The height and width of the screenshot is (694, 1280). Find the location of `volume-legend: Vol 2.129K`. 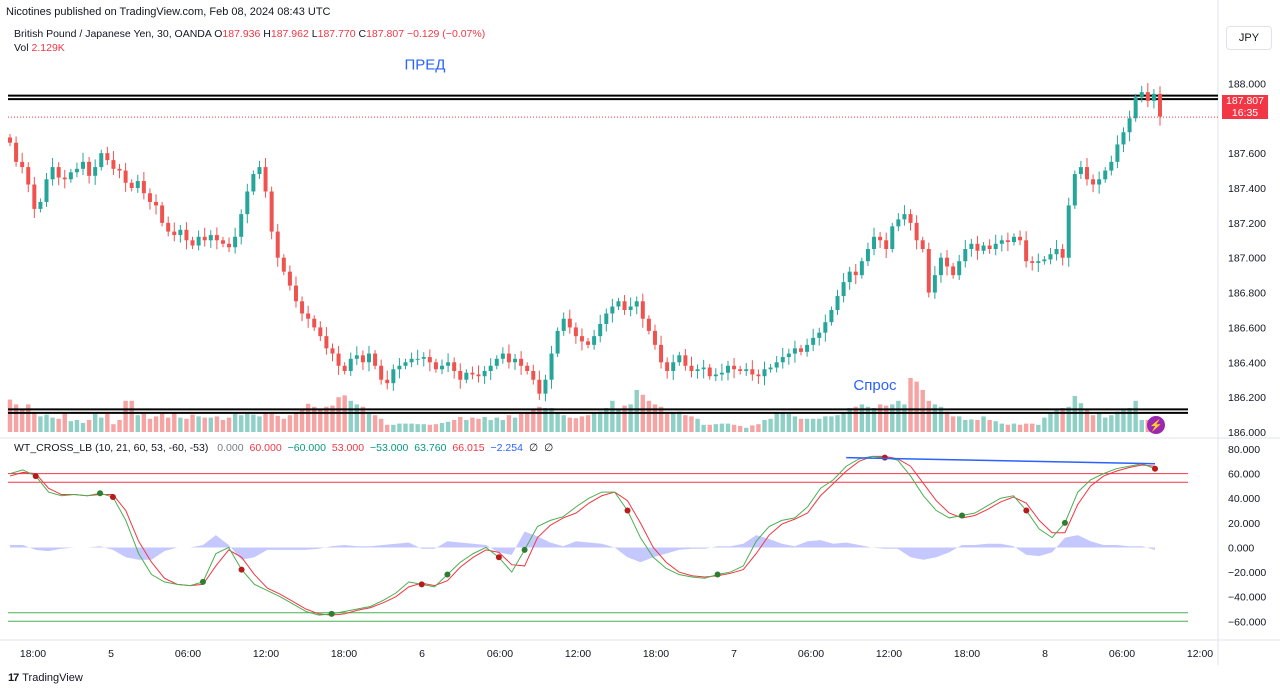

volume-legend: Vol 2.129K is located at coordinates (39, 48).